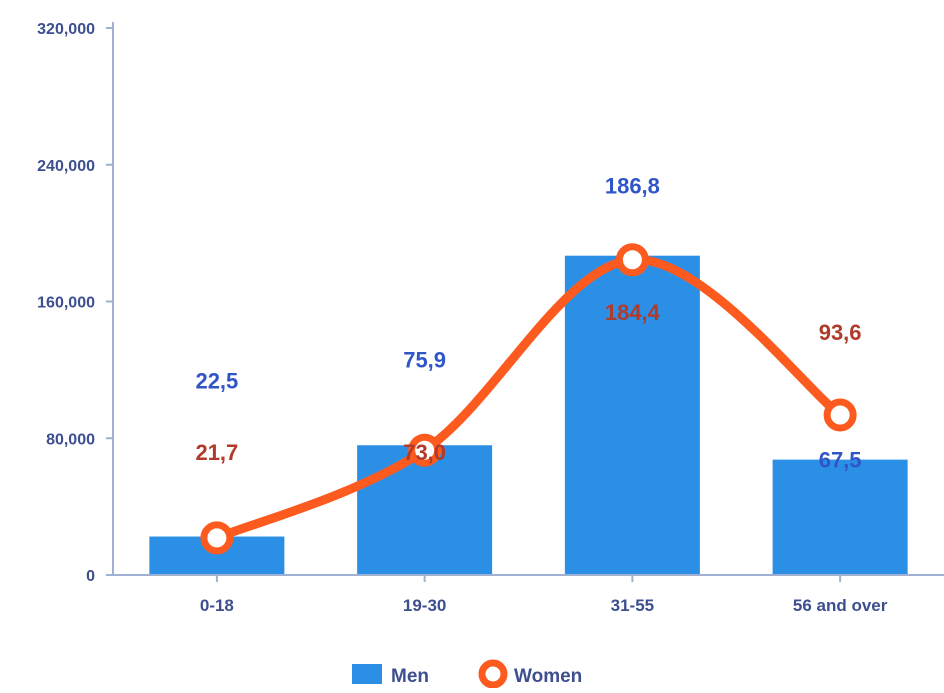  Describe the element at coordinates (66, 303) in the screenshot. I see `y-tick-label: 160,000` at that location.